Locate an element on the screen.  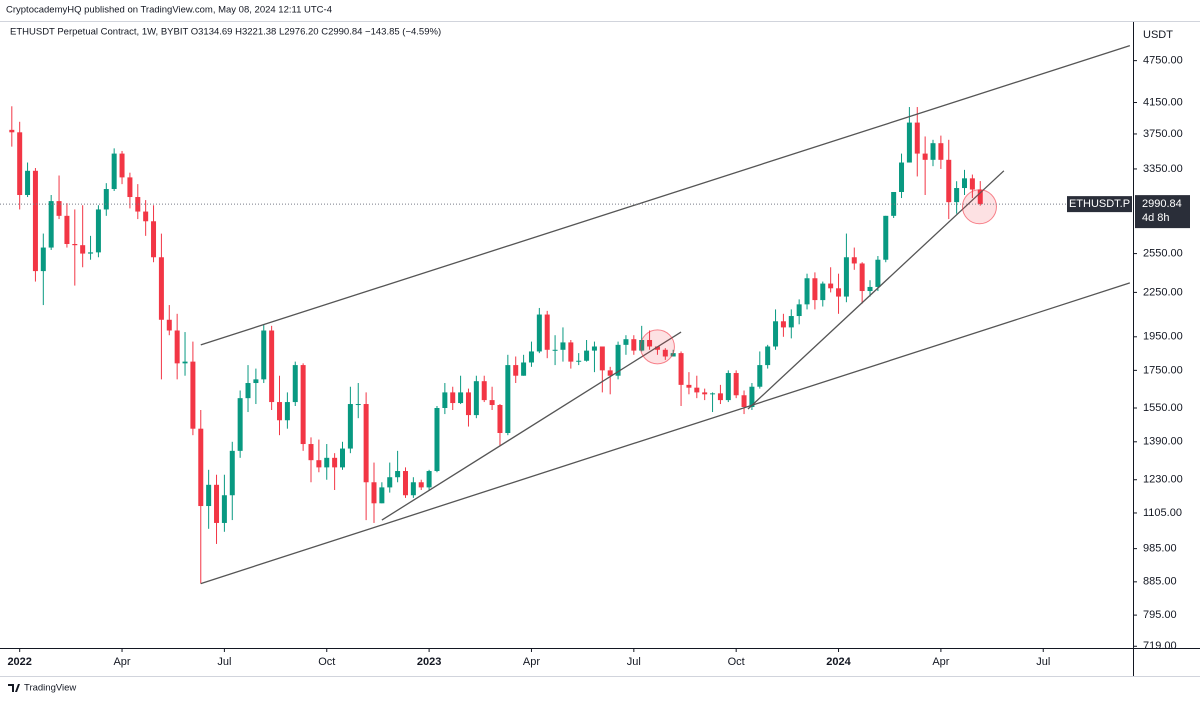
y-tick-label: 1550.00 is located at coordinates (1163, 408).